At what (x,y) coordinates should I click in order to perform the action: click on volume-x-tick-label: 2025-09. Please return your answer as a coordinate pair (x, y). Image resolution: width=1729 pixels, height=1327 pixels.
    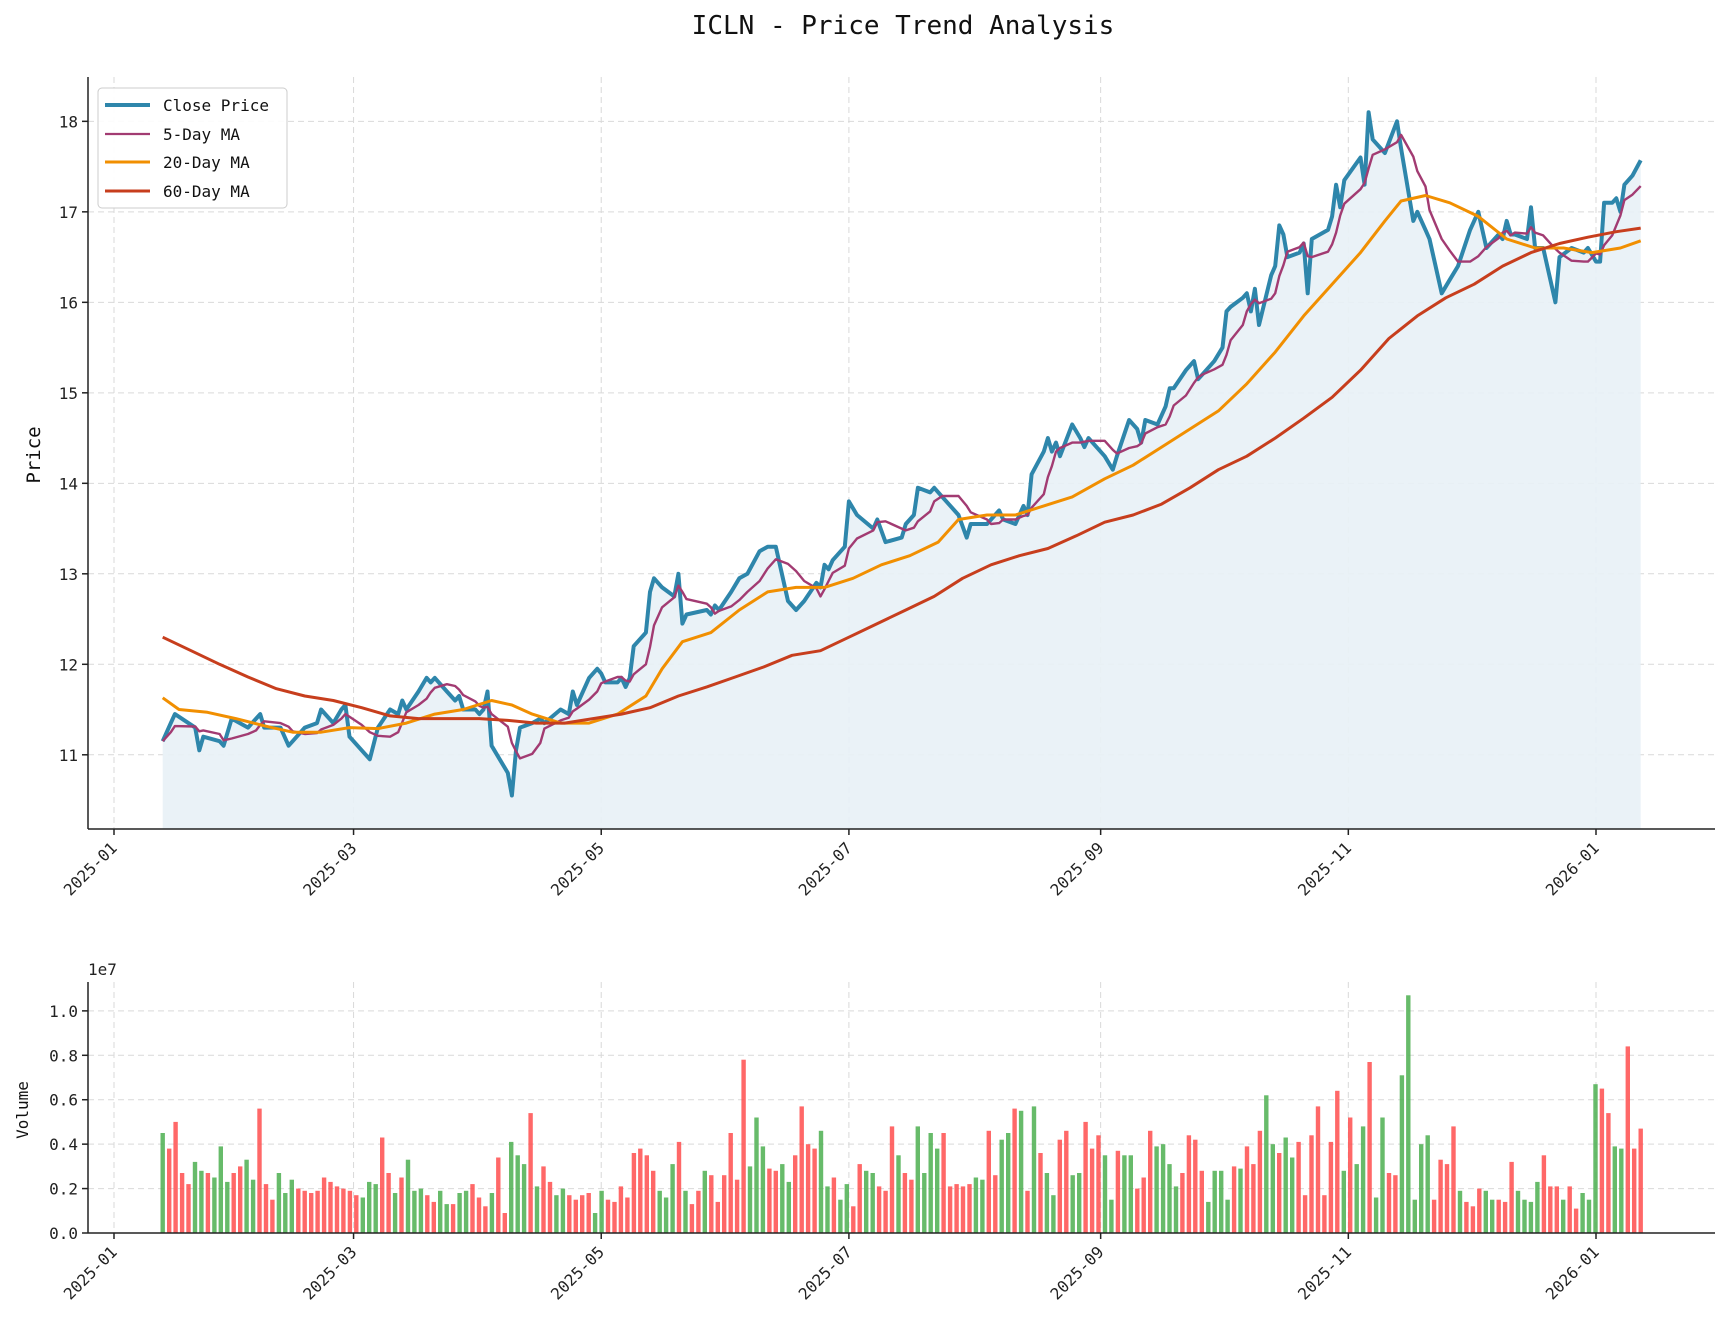
    Looking at the image, I should click on (1076, 1272).